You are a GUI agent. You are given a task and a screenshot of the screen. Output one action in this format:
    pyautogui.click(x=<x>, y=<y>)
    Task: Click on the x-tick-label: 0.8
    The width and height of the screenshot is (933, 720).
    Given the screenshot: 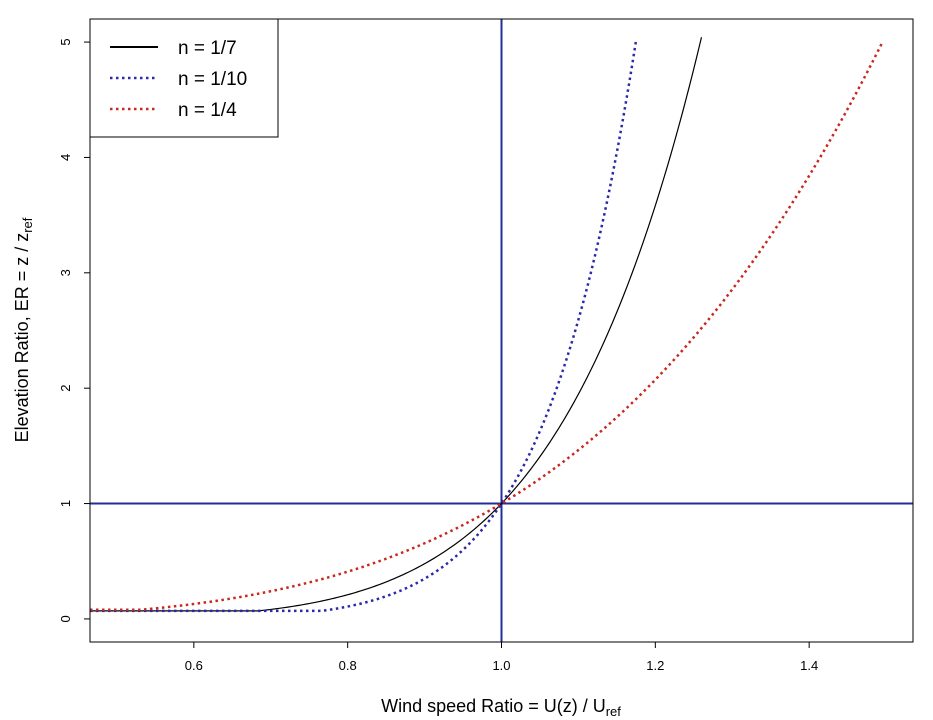 What is the action you would take?
    pyautogui.click(x=348, y=665)
    